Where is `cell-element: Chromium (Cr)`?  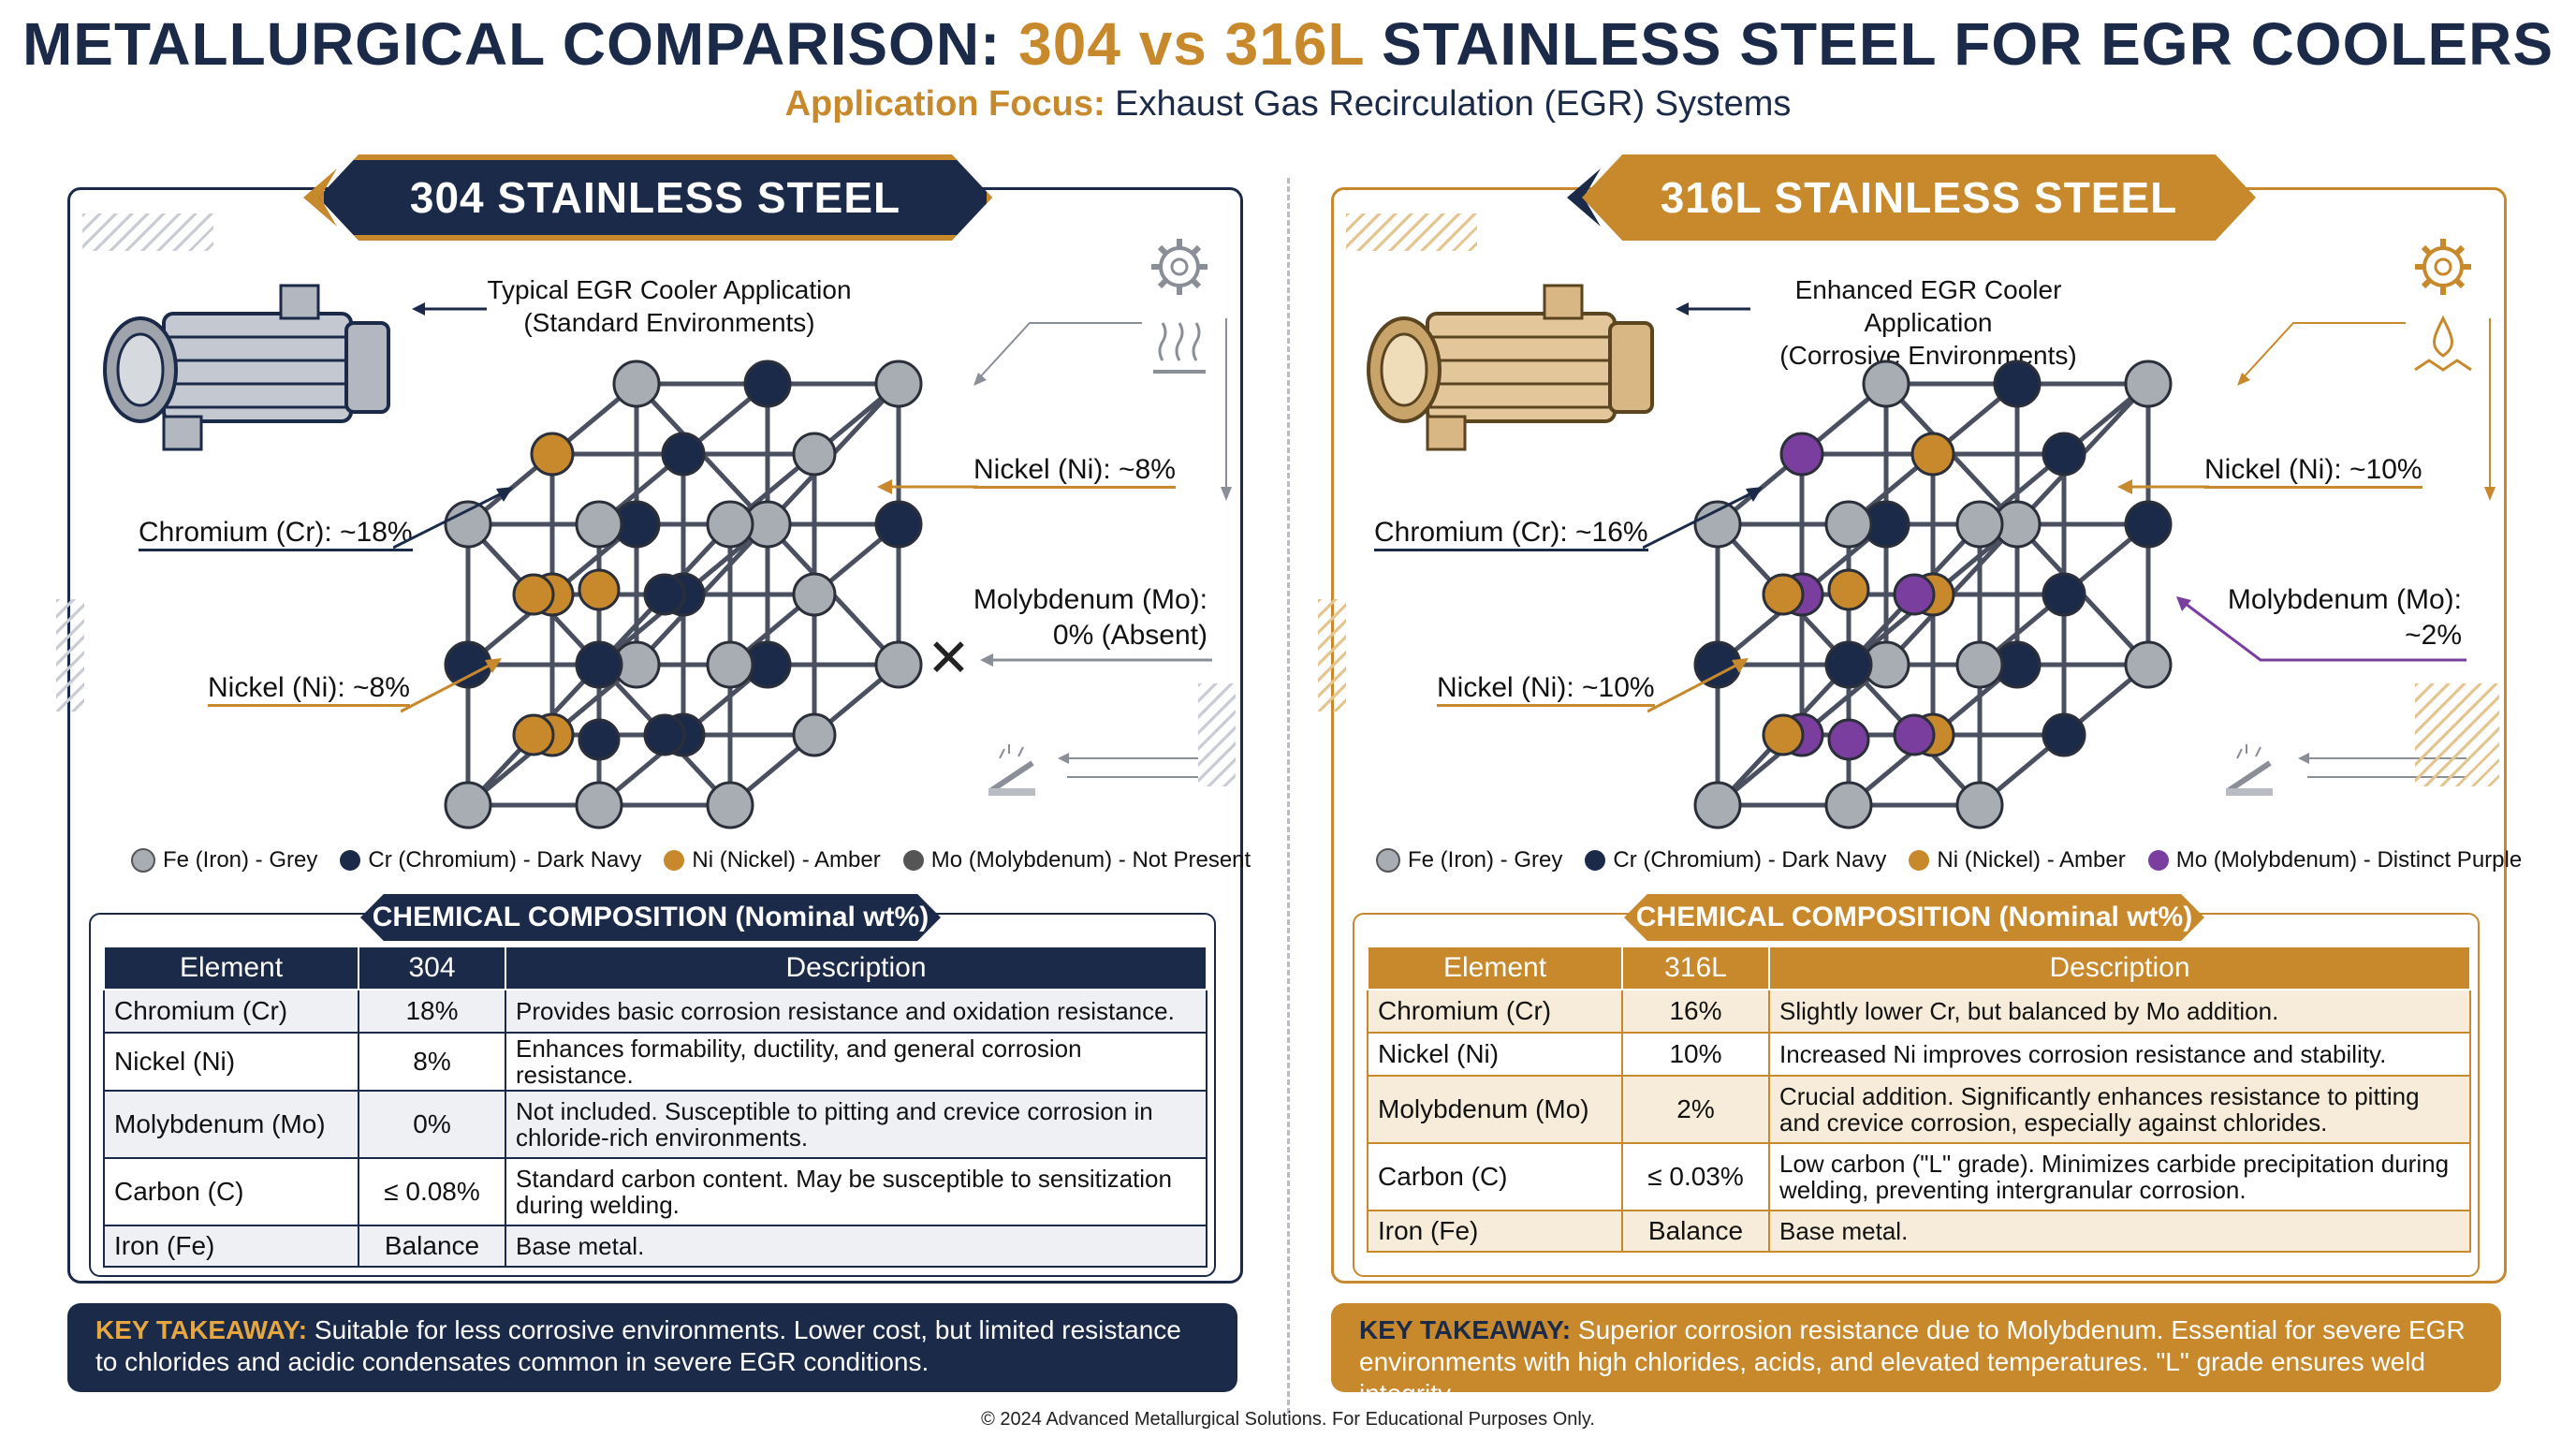 cell-element: Chromium (Cr) is located at coordinates (231, 1011).